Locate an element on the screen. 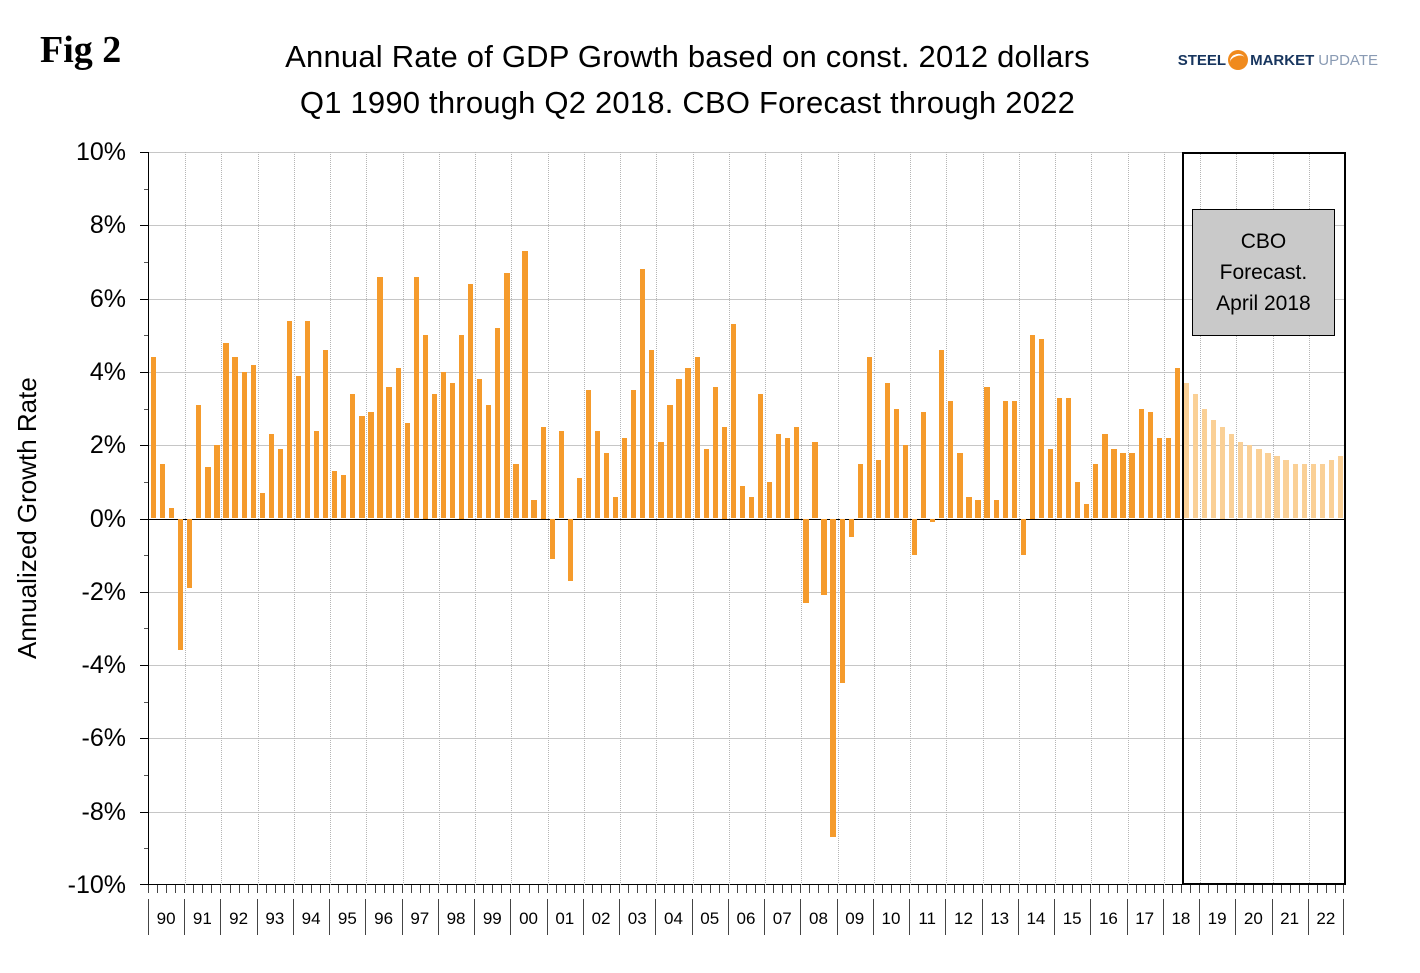 This screenshot has width=1420, height=973. x-axis-year-label: 13 is located at coordinates (1000, 918).